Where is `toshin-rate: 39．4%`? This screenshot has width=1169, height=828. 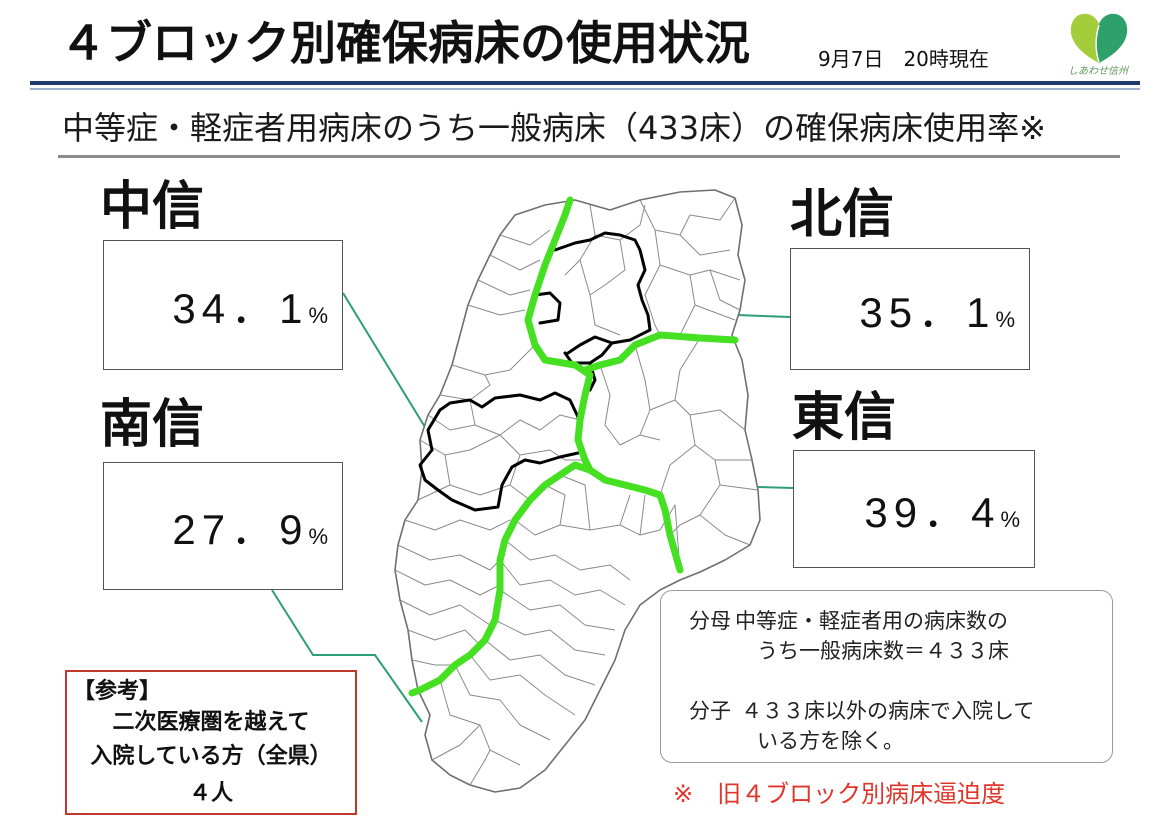
toshin-rate: 39．4% is located at coordinates (942, 509).